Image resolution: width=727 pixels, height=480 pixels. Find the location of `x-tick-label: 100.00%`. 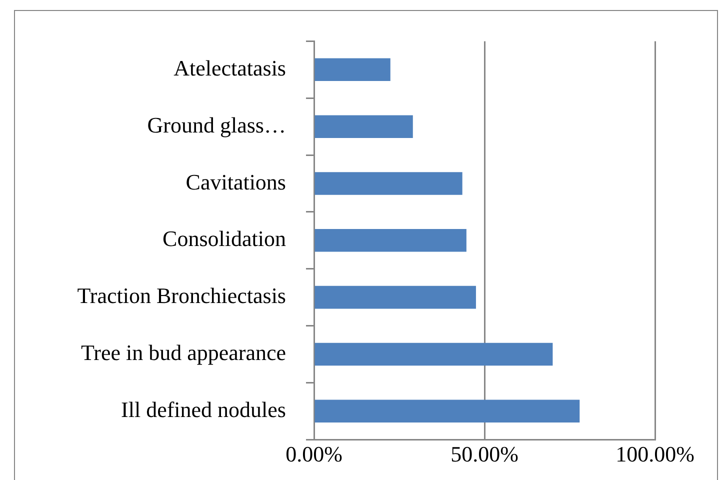

x-tick-label: 100.00% is located at coordinates (655, 454).